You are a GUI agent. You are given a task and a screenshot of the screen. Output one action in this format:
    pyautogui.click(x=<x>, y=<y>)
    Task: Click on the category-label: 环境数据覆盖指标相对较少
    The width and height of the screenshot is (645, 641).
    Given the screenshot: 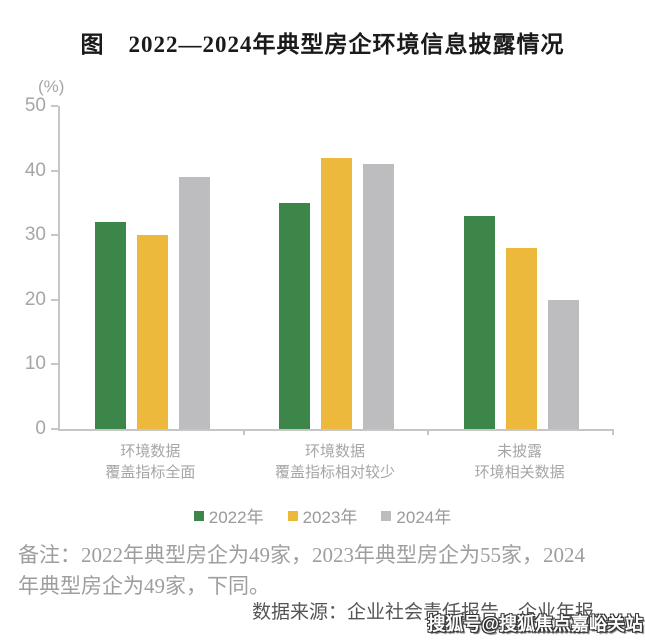 What is the action you would take?
    pyautogui.click(x=335, y=462)
    